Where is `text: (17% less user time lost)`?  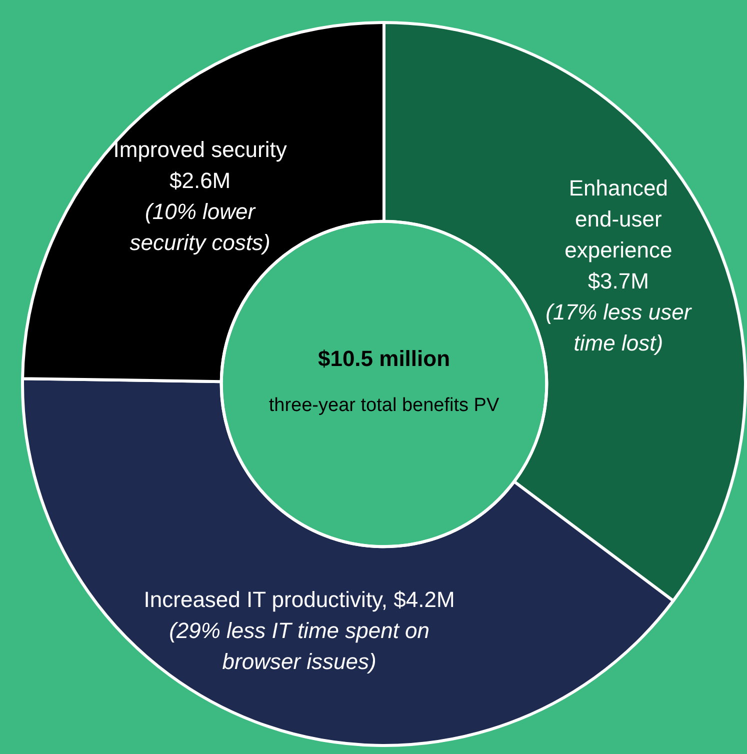 text: (17% less user time lost) is located at coordinates (619, 327).